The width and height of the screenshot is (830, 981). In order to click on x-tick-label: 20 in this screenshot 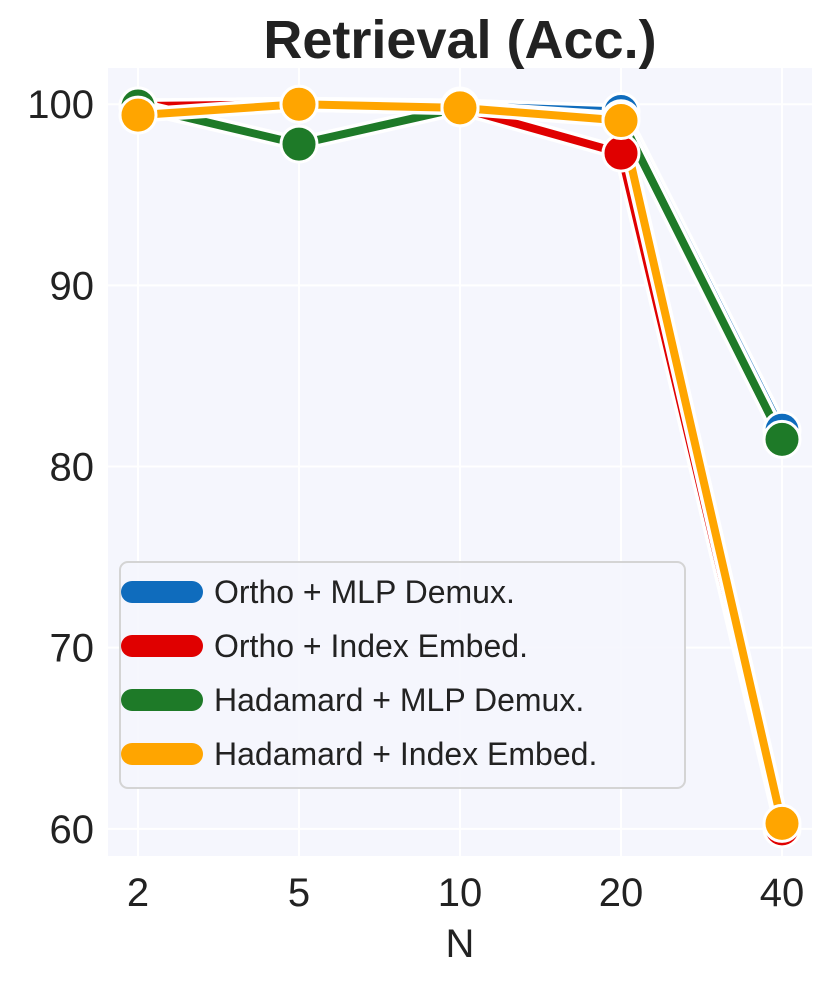, I will do `click(621, 893)`.